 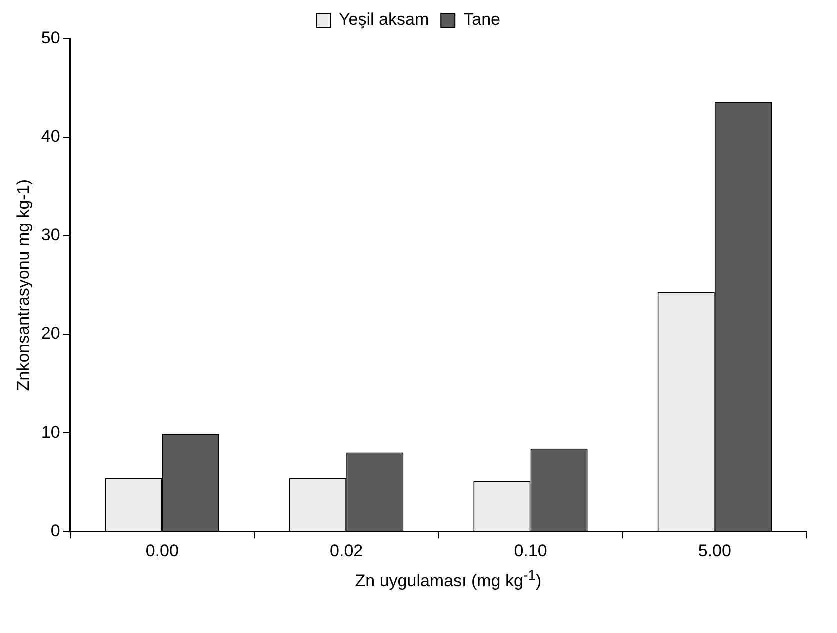 What do you see at coordinates (347, 550) in the screenshot?
I see `x-tick-label: 0.02` at bounding box center [347, 550].